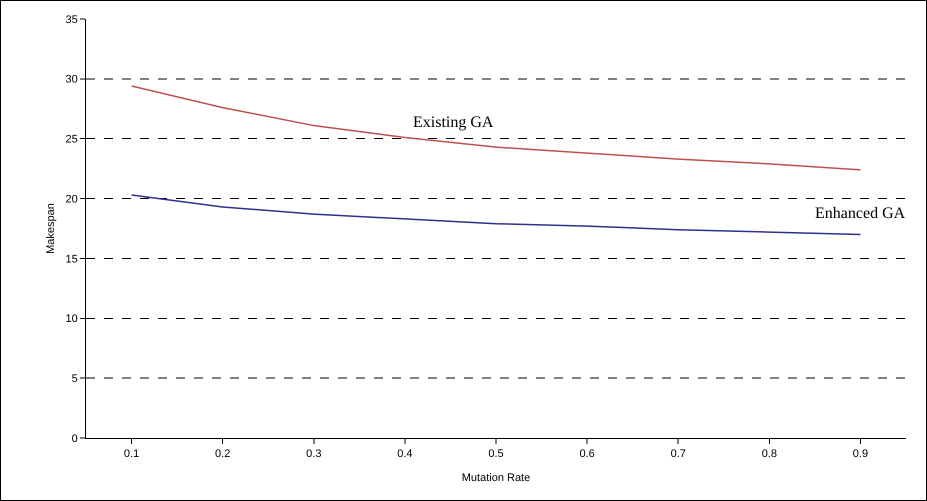  I want to click on x-axis-title: Mutation Rate, so click(496, 478).